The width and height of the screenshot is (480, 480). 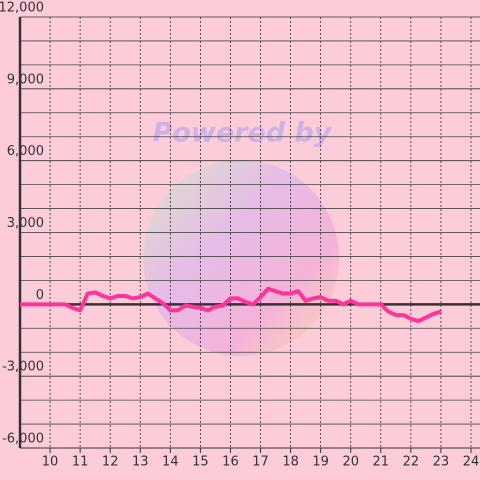 What do you see at coordinates (350, 462) in the screenshot?
I see `x-tick-label: 20` at bounding box center [350, 462].